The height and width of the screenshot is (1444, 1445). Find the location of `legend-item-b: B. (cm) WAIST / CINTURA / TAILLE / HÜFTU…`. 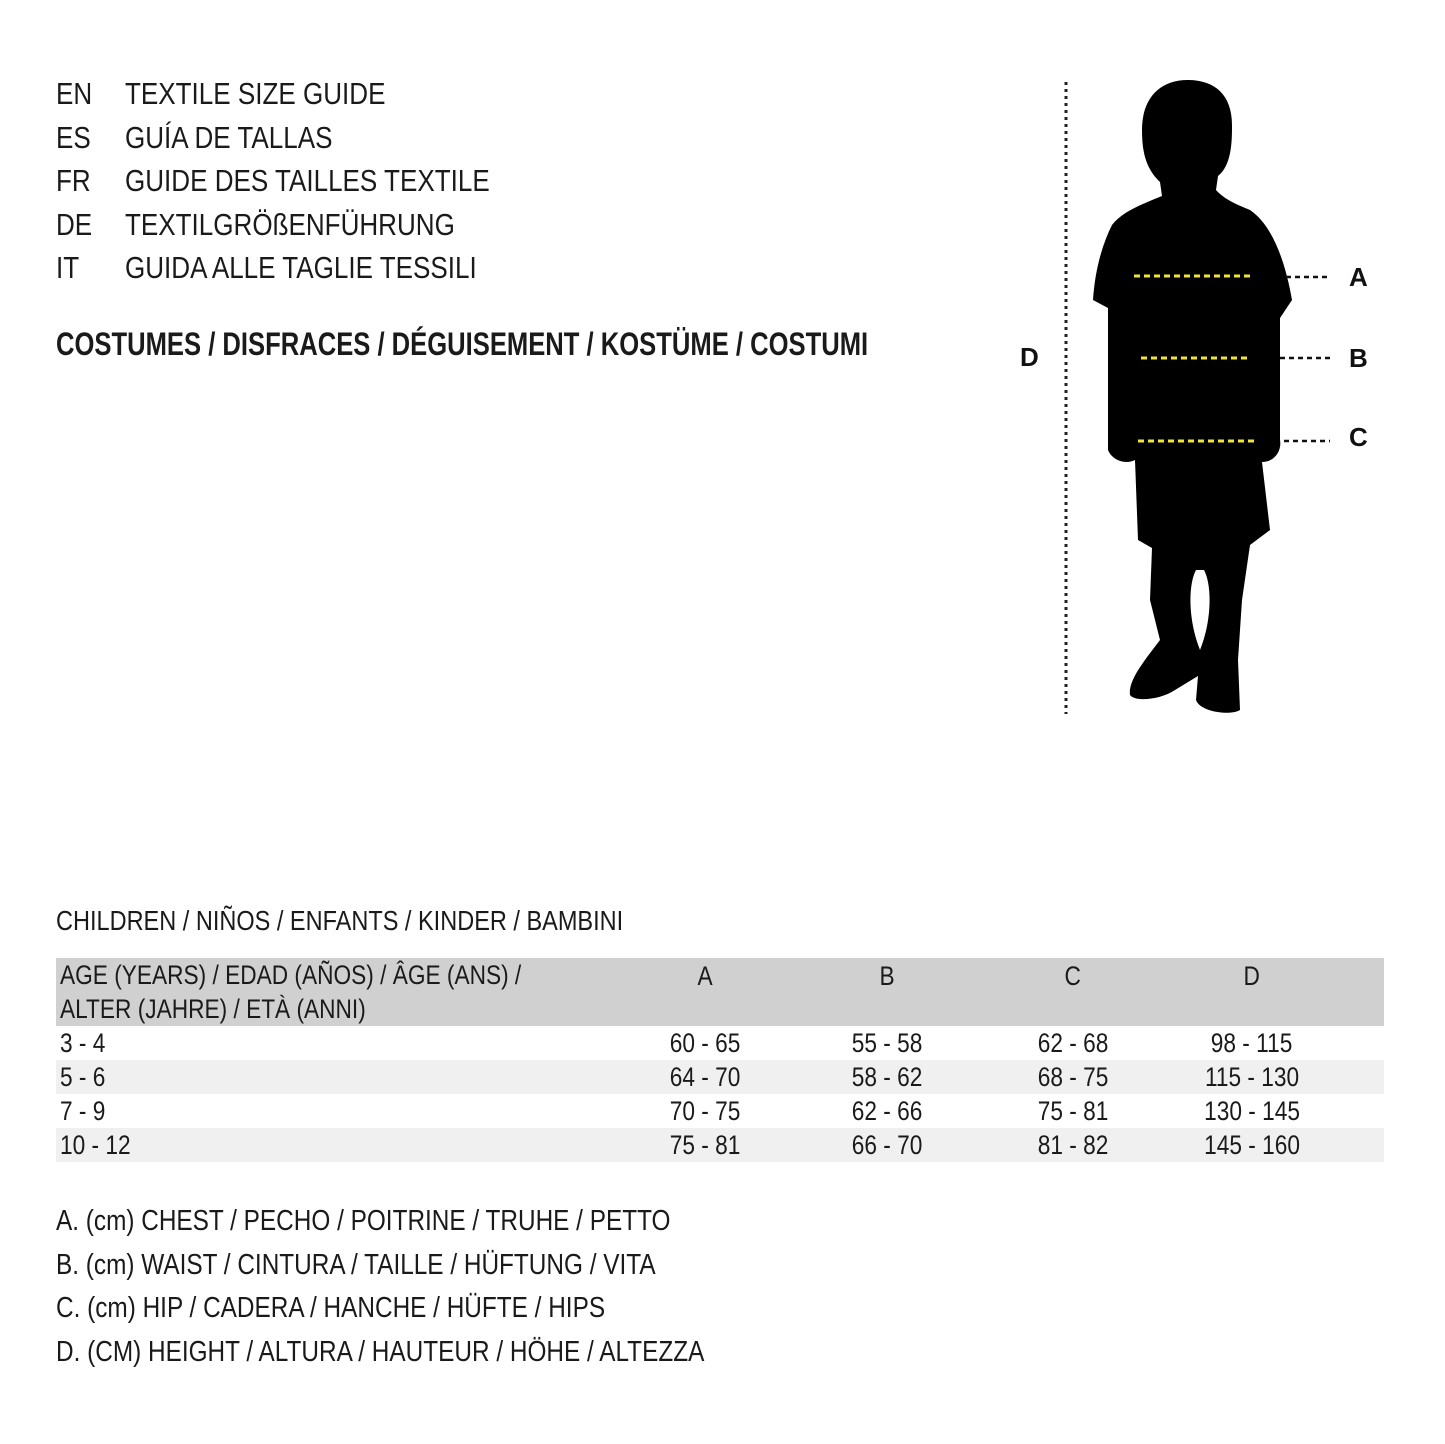

legend-item-b: B. (cm) WAIST / CINTURA / TAILLE / HÜFTU… is located at coordinates (356, 1264).